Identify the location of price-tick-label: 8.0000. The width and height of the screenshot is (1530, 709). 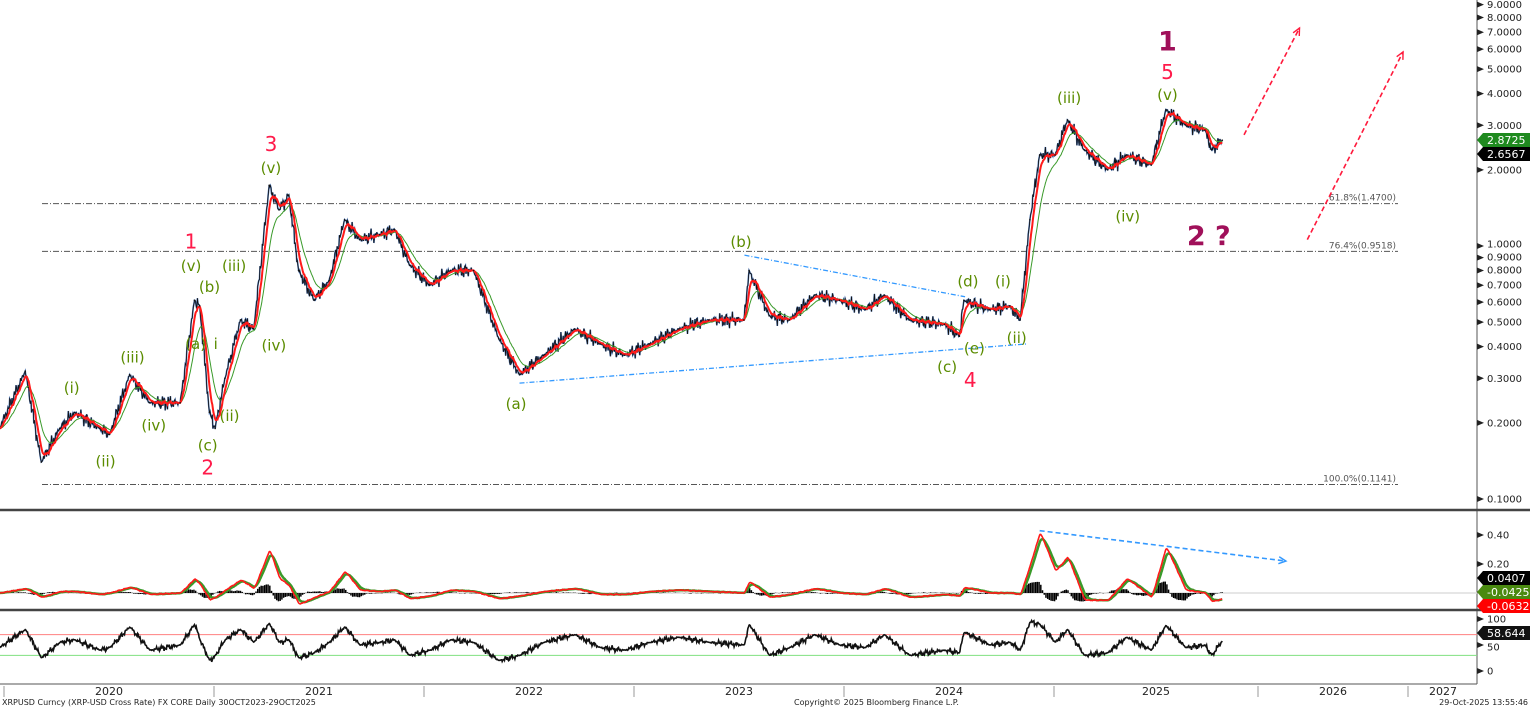
(1504, 18).